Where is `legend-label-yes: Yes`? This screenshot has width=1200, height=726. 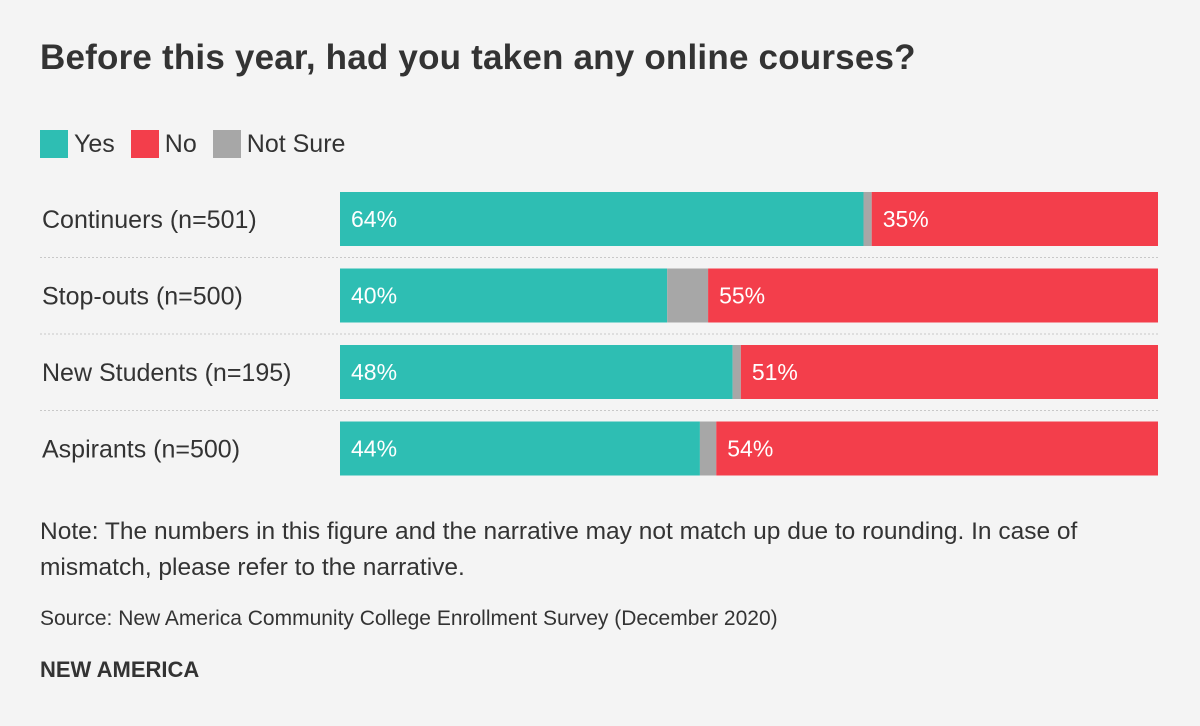 legend-label-yes: Yes is located at coordinates (94, 143).